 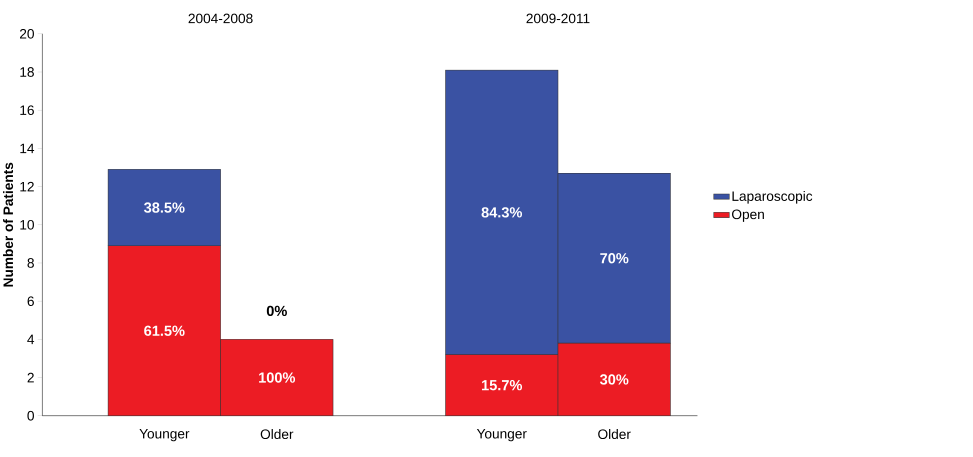 I want to click on annotation: 100%, so click(x=277, y=377).